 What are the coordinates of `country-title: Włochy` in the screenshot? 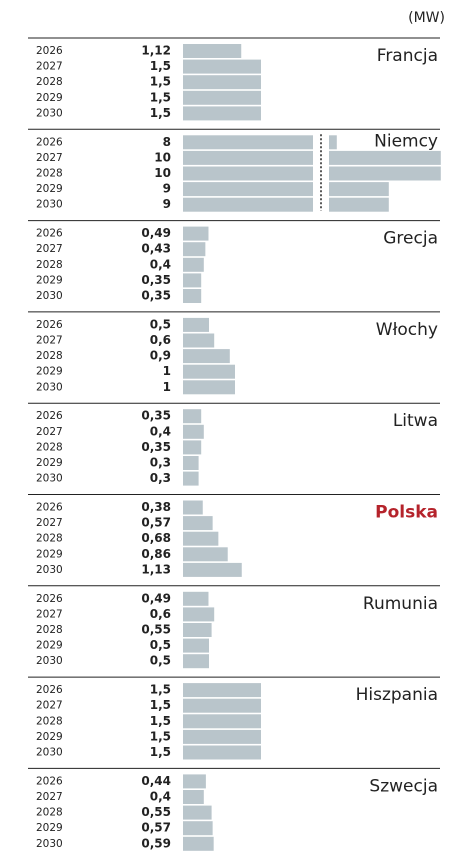 It's located at (407, 330).